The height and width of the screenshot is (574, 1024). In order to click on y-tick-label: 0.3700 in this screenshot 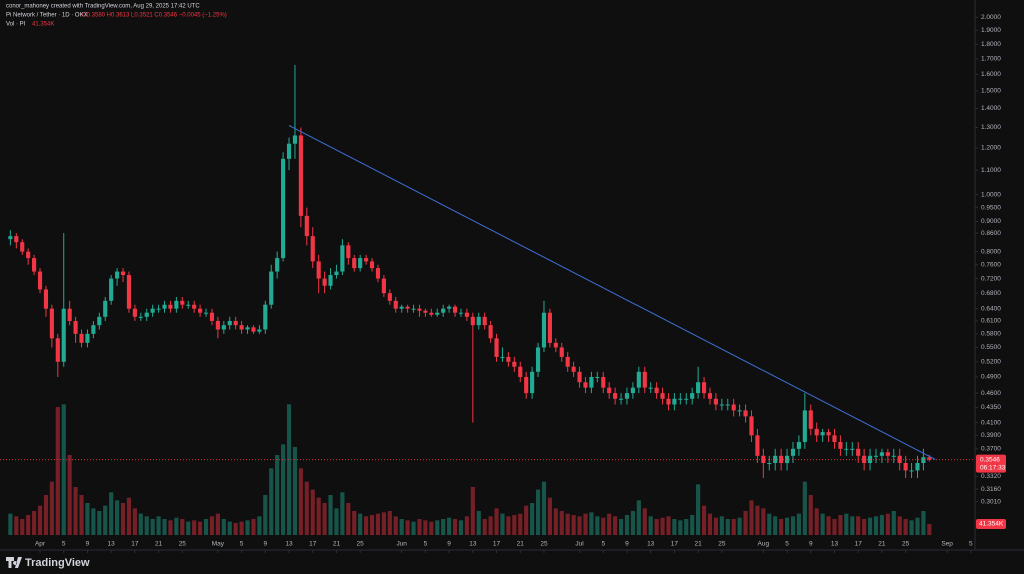, I will do `click(991, 449)`.